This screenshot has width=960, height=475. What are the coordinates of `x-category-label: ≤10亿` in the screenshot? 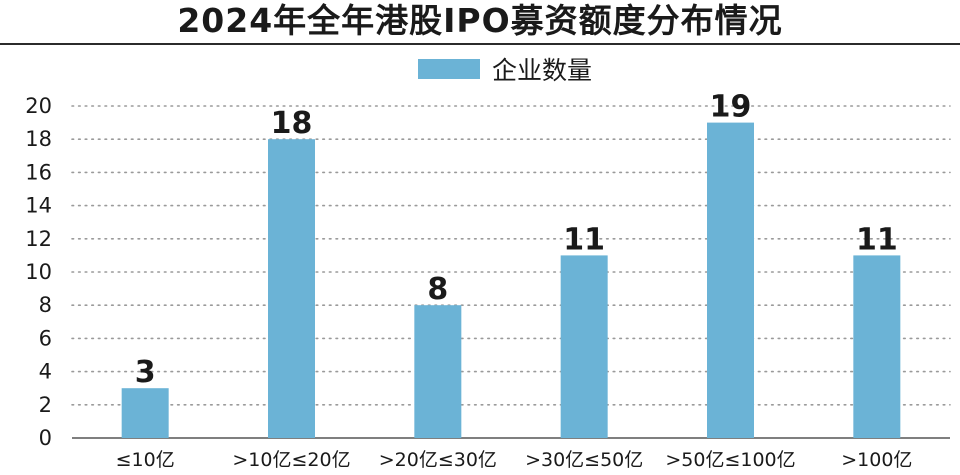 It's located at (145, 460).